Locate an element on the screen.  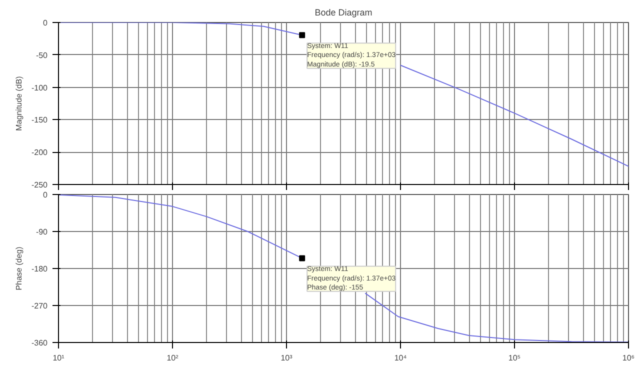
y-tick-label: -200 is located at coordinates (39, 153).